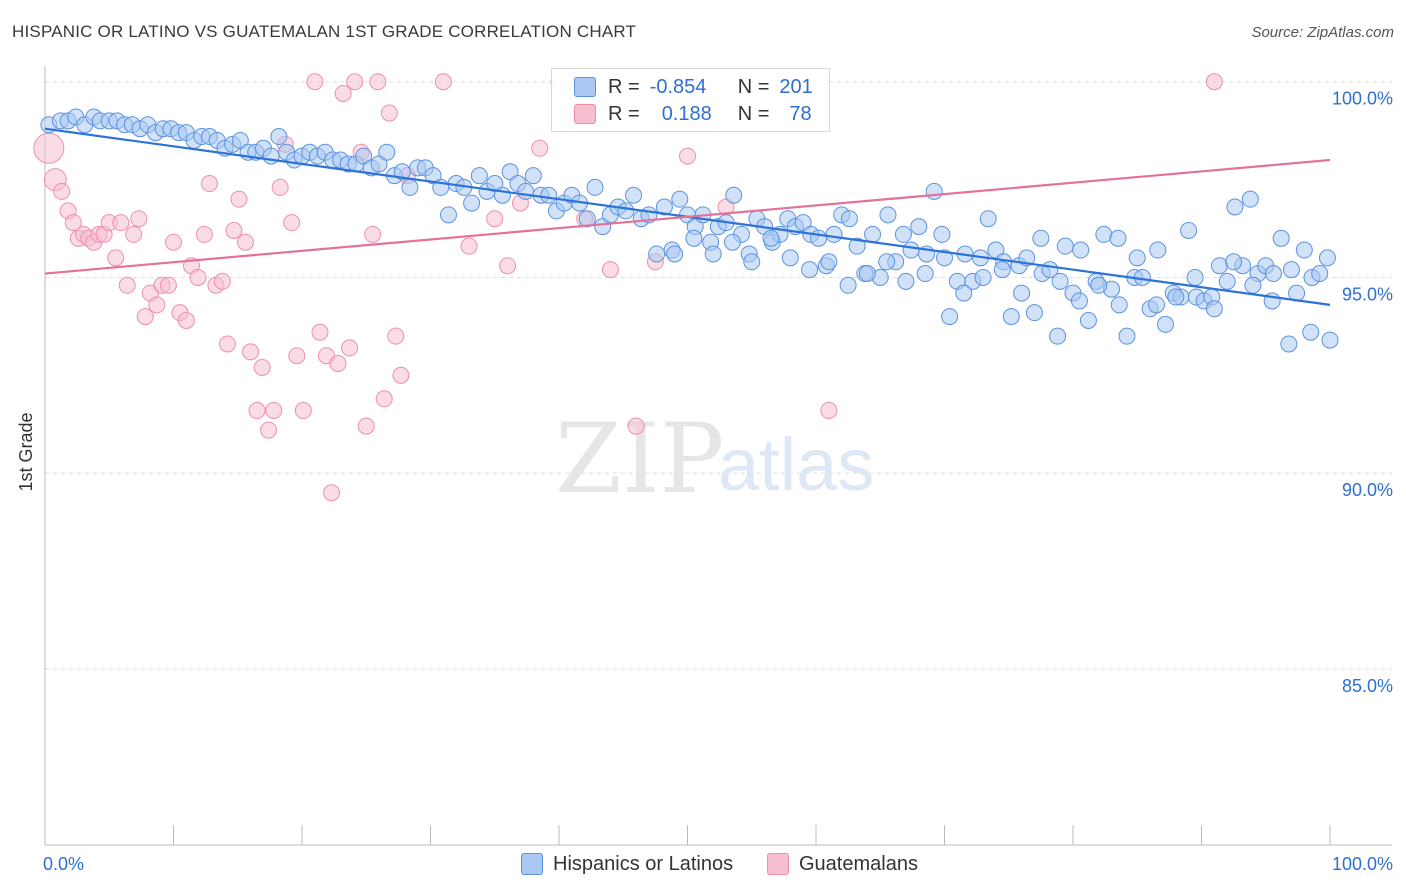 The height and width of the screenshot is (892, 1406). What do you see at coordinates (1322, 32) in the screenshot?
I see `source-label: Source: ZipAtlas.com` at bounding box center [1322, 32].